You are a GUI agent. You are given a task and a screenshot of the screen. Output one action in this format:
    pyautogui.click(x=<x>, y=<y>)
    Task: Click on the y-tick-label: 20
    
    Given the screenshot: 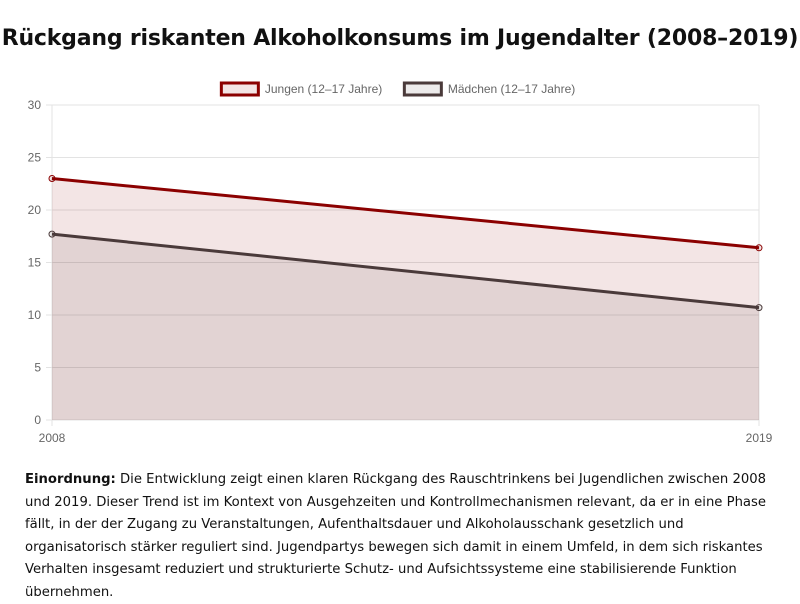 What is the action you would take?
    pyautogui.click(x=35, y=210)
    